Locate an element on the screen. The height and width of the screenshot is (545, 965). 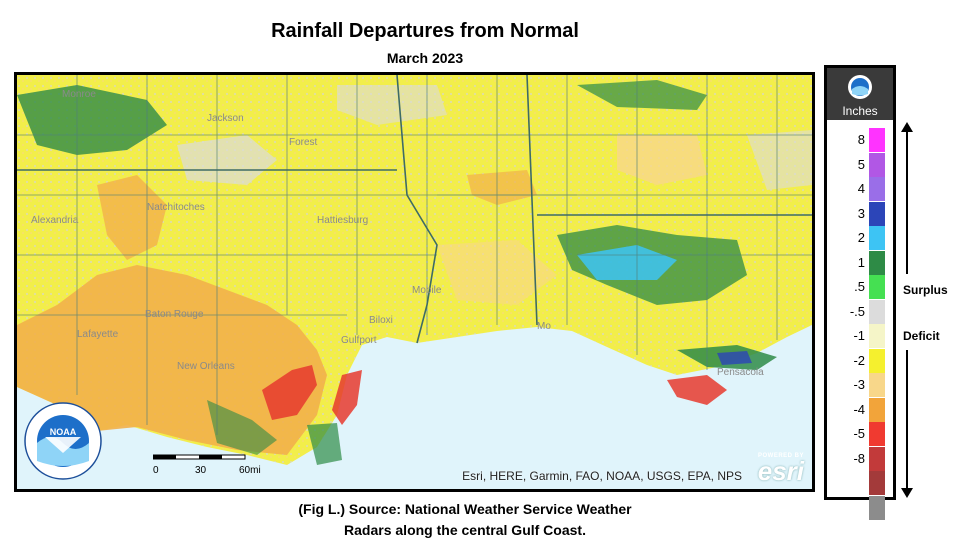
legend-item-label: .5 is located at coordinates (859, 286).